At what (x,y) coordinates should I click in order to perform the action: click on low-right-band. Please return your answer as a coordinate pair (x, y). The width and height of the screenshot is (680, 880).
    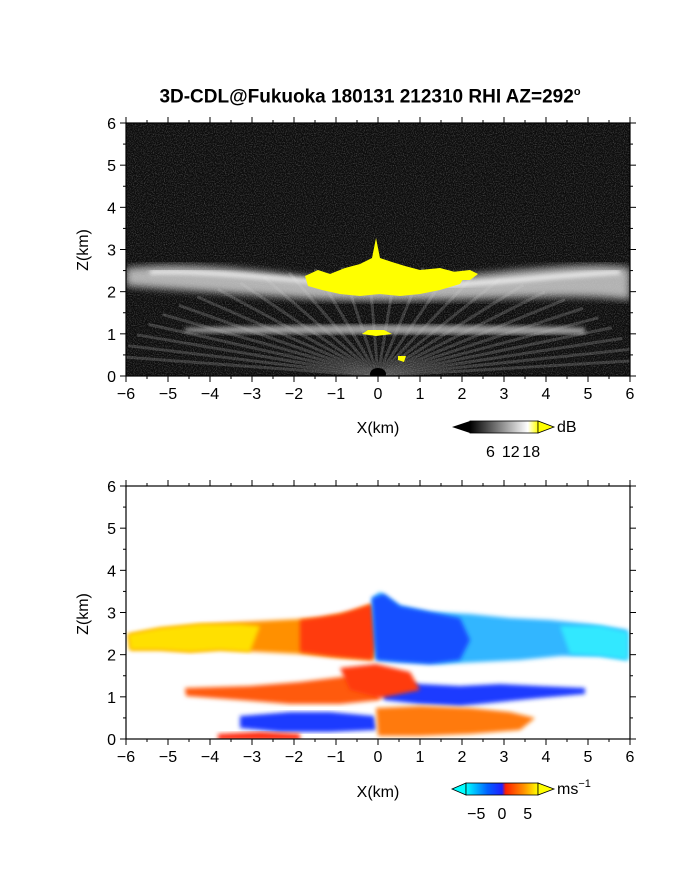
    Looking at the image, I should click on (455, 721).